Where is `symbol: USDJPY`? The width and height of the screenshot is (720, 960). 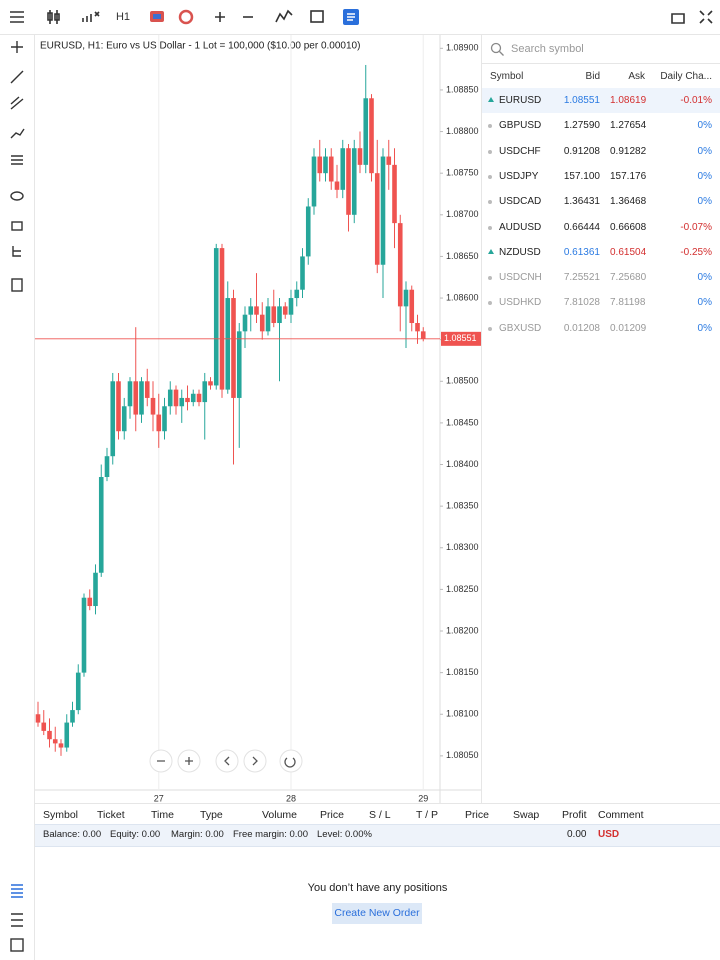 symbol: USDJPY is located at coordinates (519, 176).